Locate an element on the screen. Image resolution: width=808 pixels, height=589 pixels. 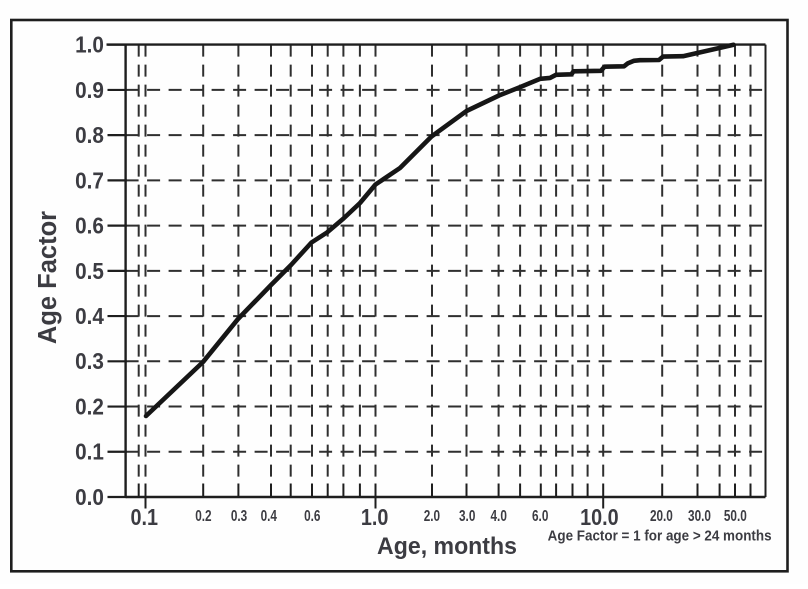
svg-text: 10.0 is located at coordinates (599, 517).